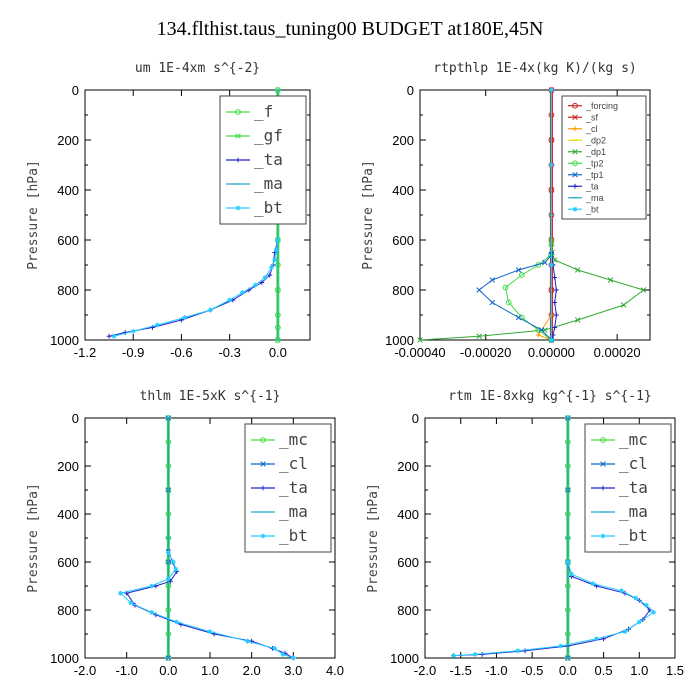  I want to click on x-tick-label: -1.2, so click(85, 352).